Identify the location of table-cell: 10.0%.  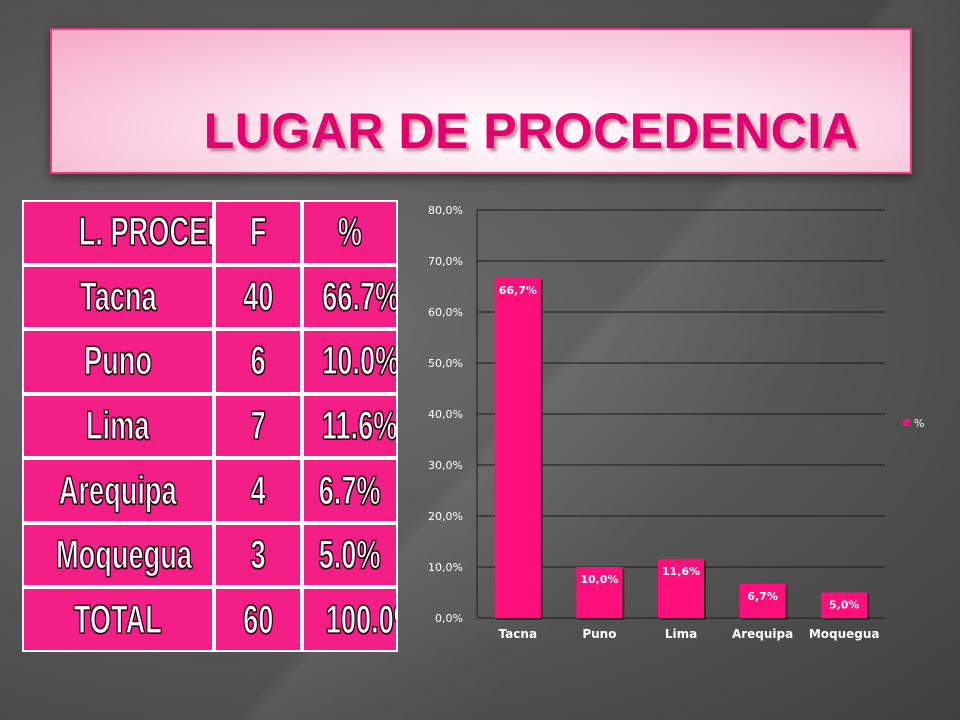
(350, 361).